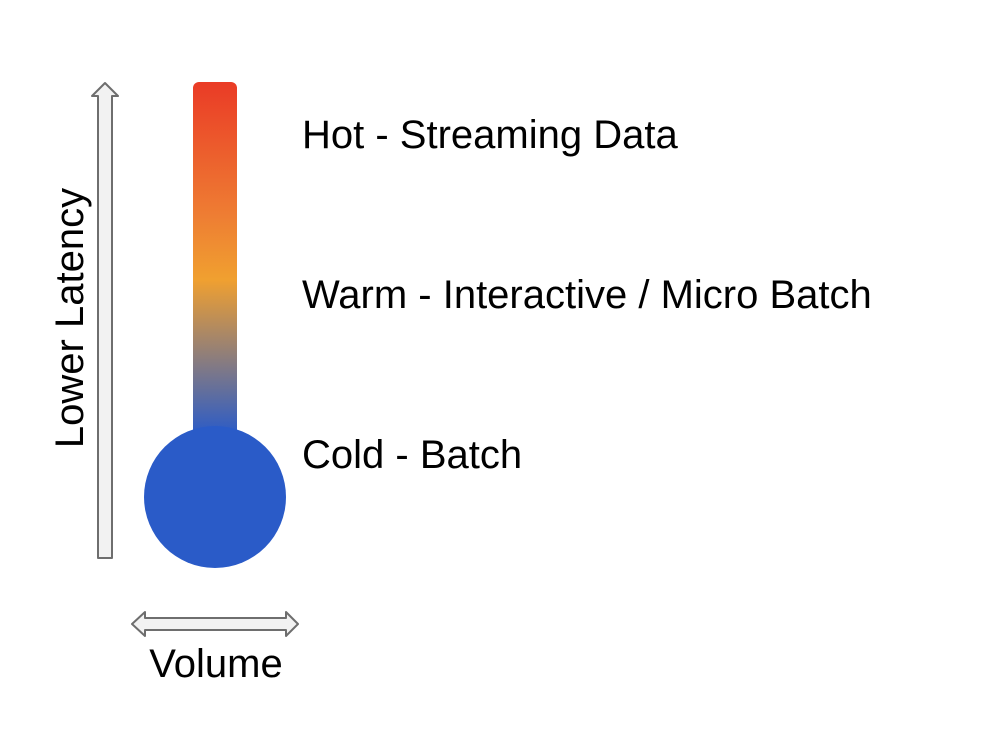 The width and height of the screenshot is (992, 744). What do you see at coordinates (490, 135) in the screenshot?
I see `hot-level-label: Hot - Streaming Data` at bounding box center [490, 135].